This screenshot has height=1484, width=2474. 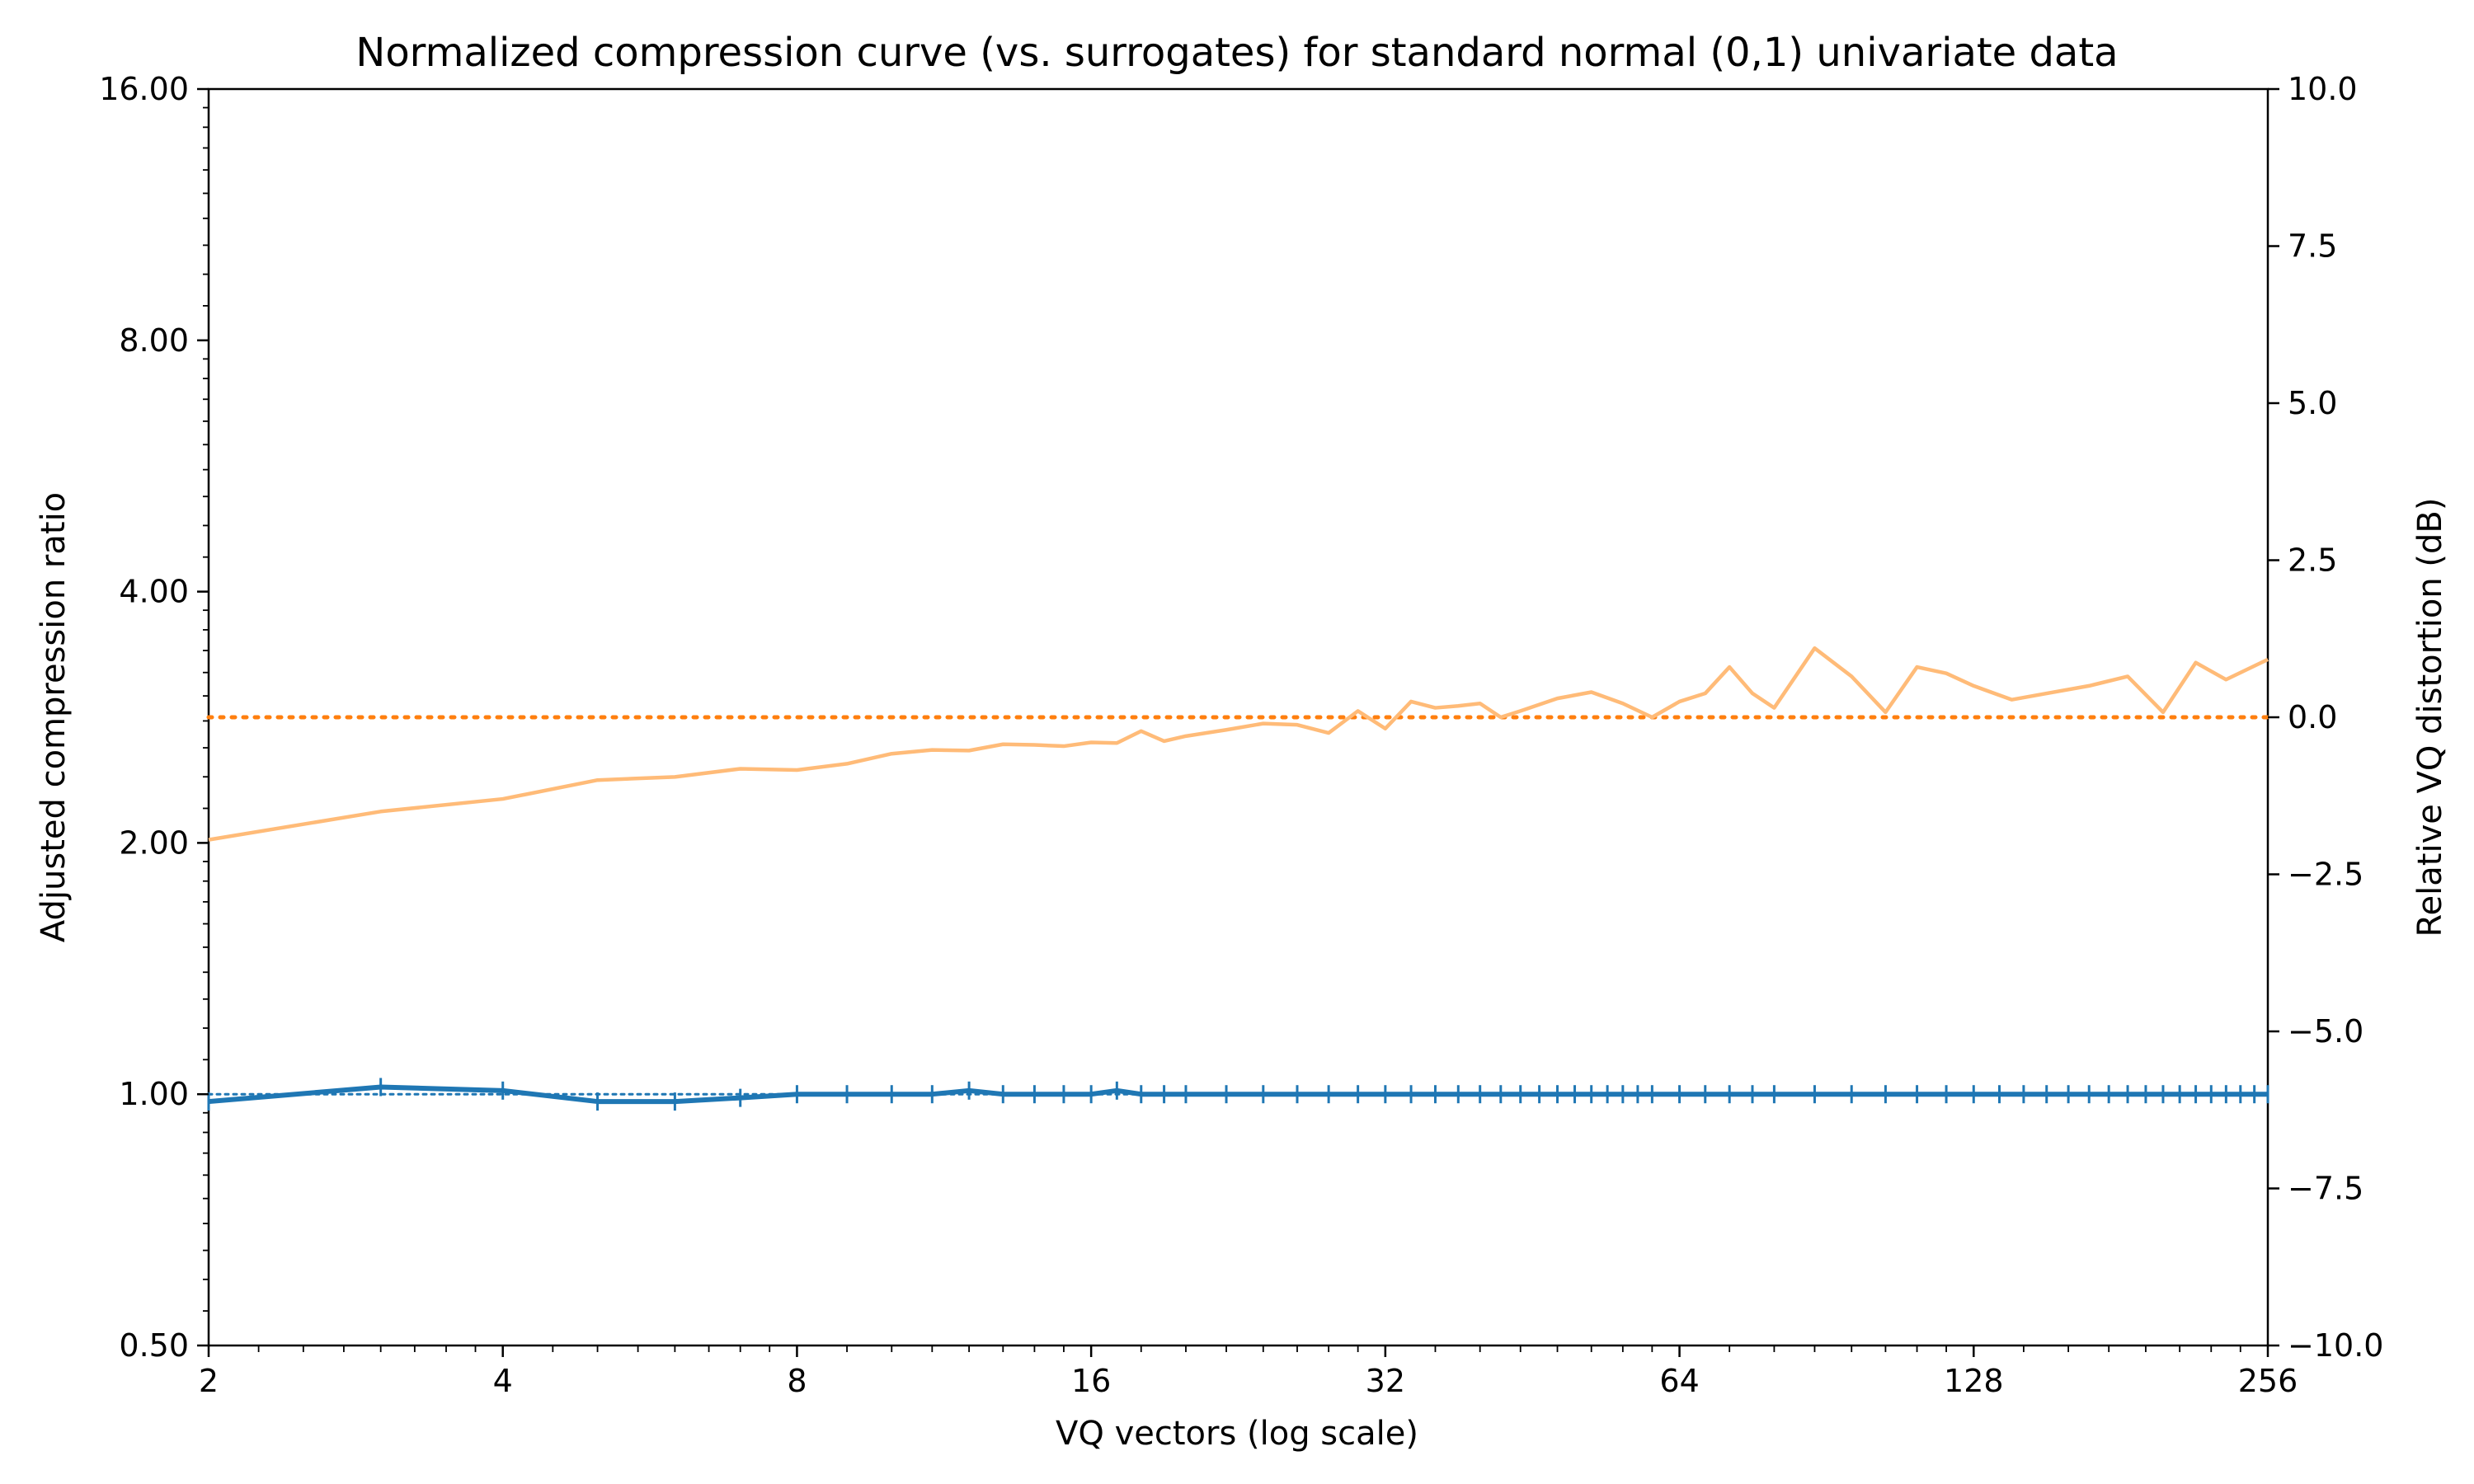 I want to click on y2-tick-label: 0.0, so click(x=2312, y=717).